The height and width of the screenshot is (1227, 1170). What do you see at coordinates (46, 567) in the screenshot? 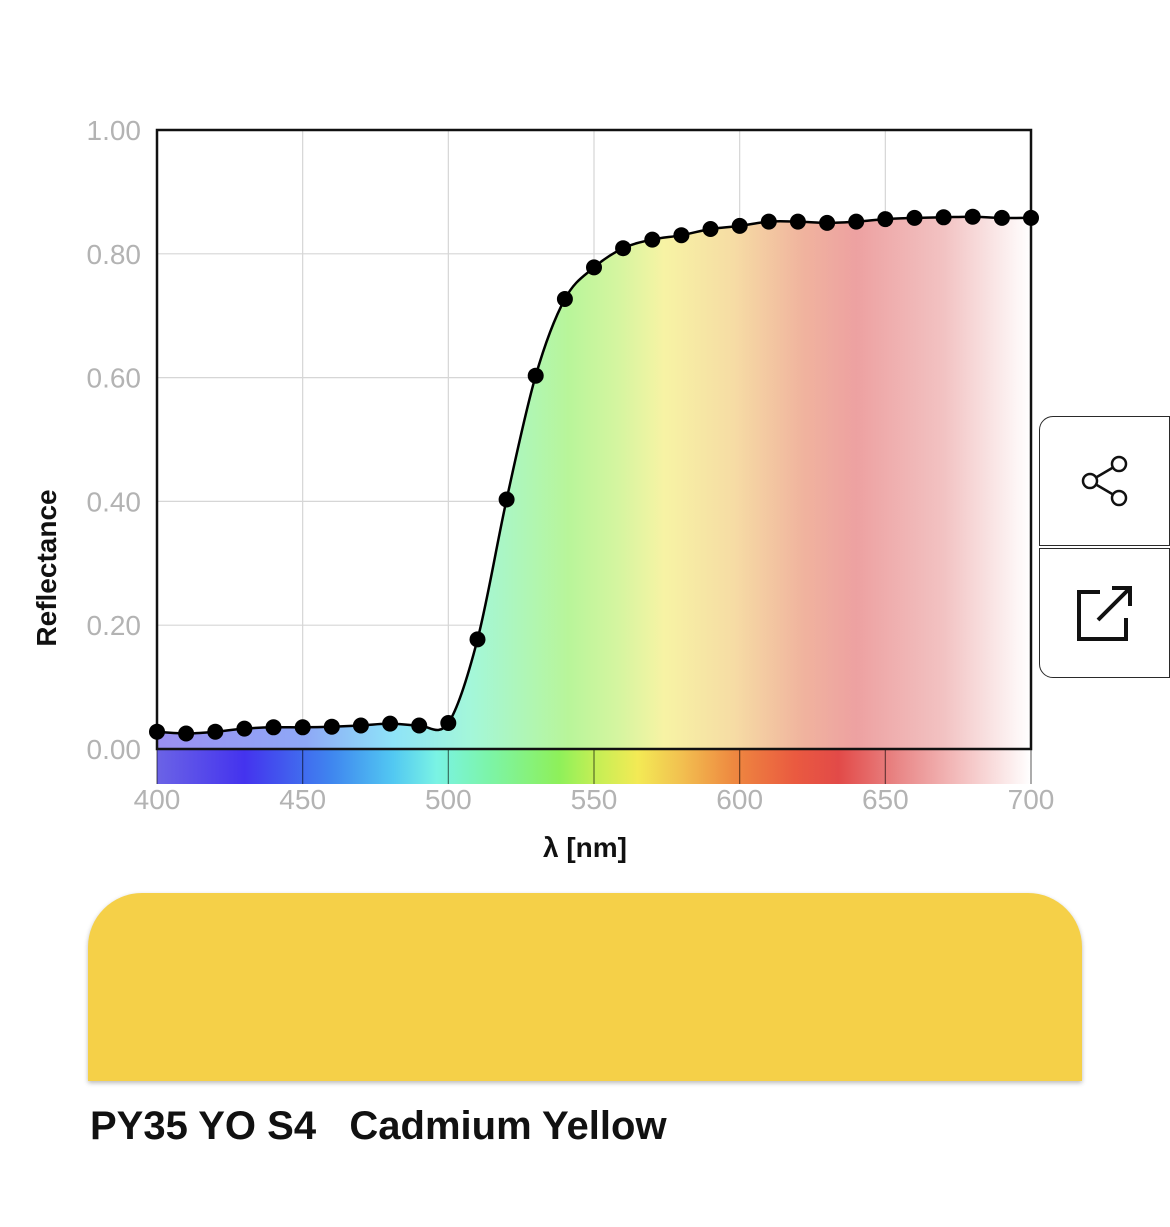
I see `y-axis-title: Reflectance` at bounding box center [46, 567].